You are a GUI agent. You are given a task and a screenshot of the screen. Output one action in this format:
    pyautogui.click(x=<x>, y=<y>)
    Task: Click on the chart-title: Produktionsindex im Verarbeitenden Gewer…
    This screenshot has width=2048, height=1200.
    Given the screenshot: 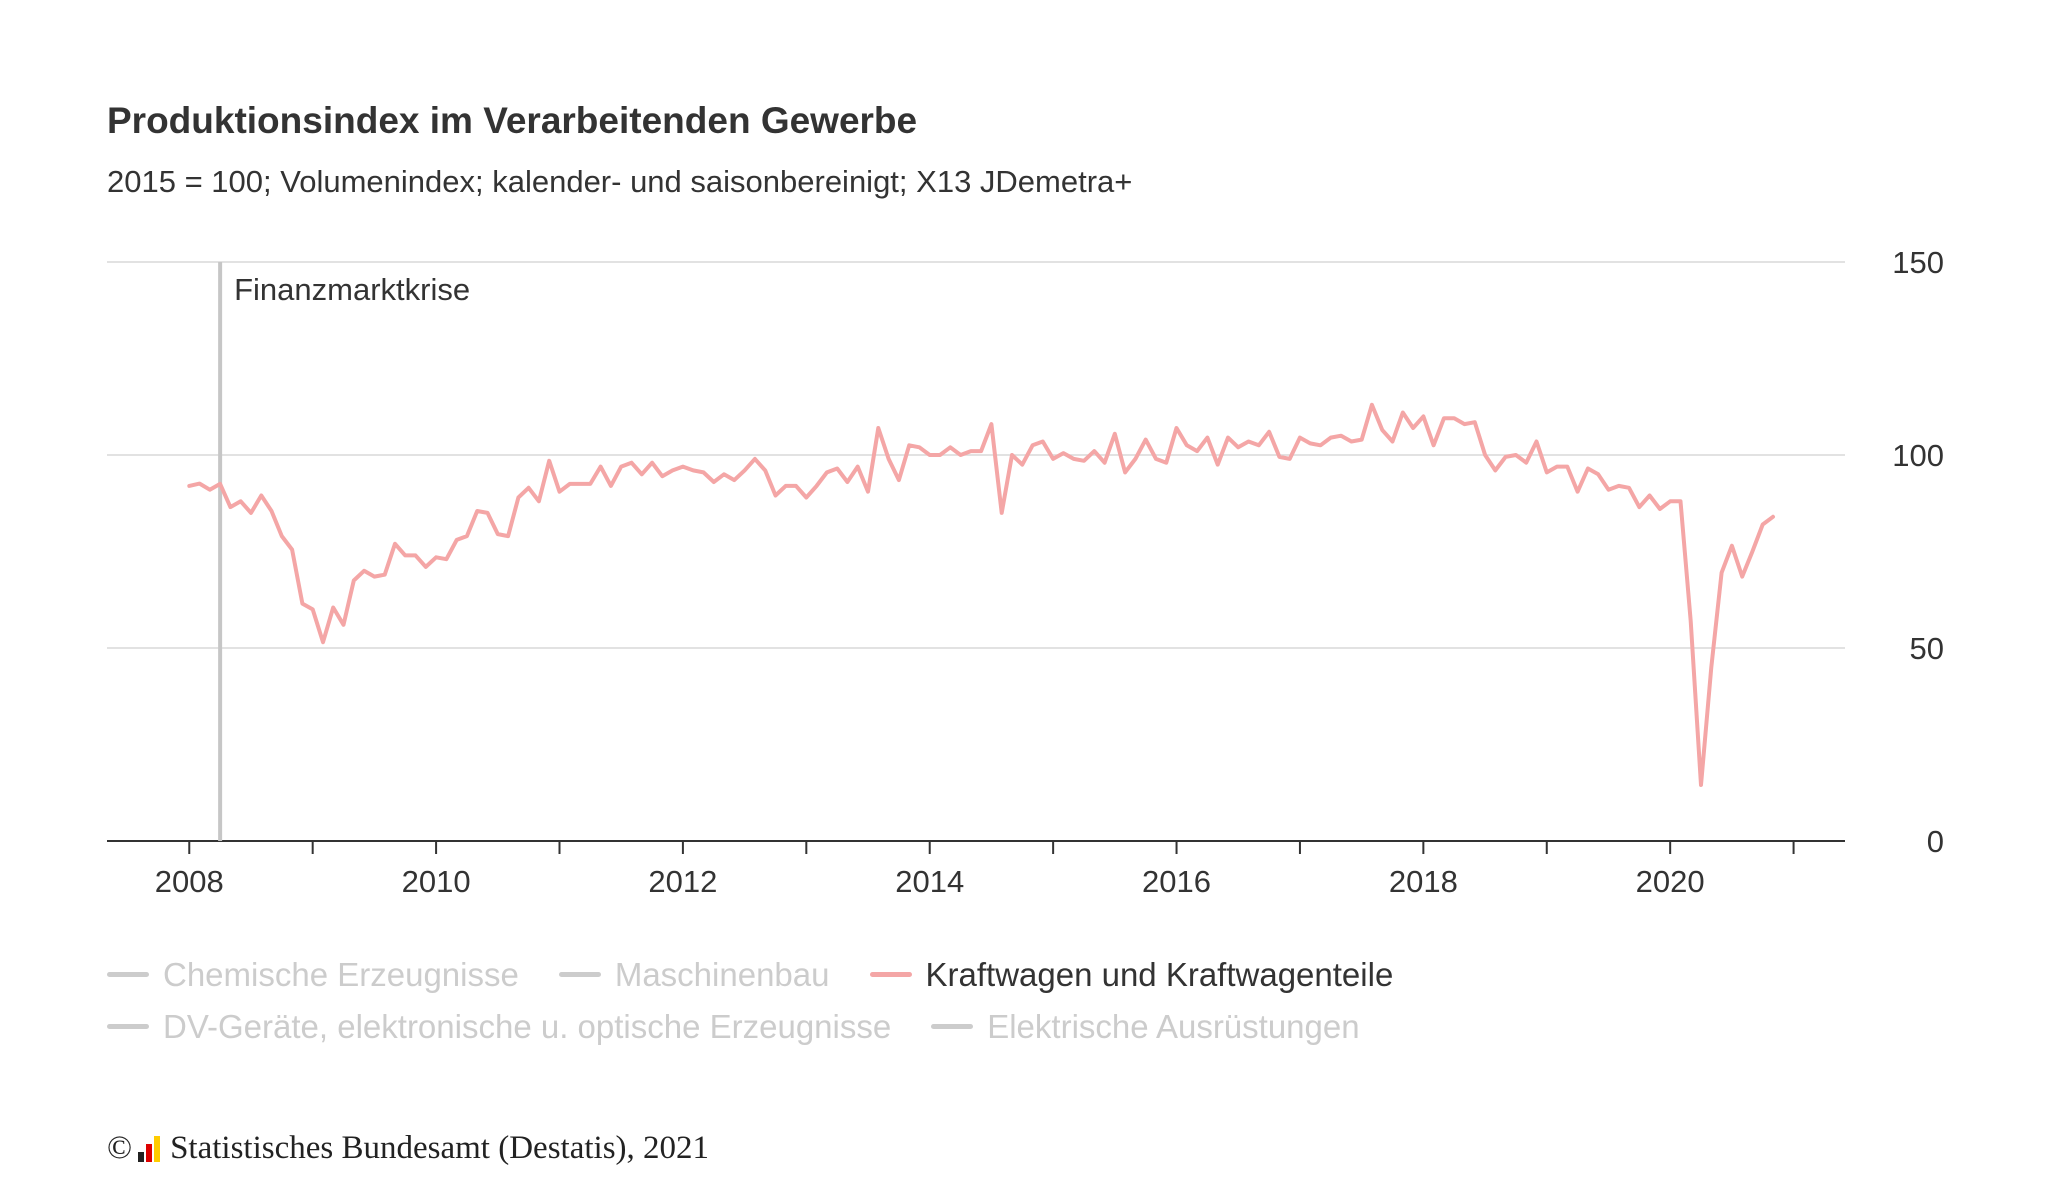 What is the action you would take?
    pyautogui.click(x=512, y=120)
    